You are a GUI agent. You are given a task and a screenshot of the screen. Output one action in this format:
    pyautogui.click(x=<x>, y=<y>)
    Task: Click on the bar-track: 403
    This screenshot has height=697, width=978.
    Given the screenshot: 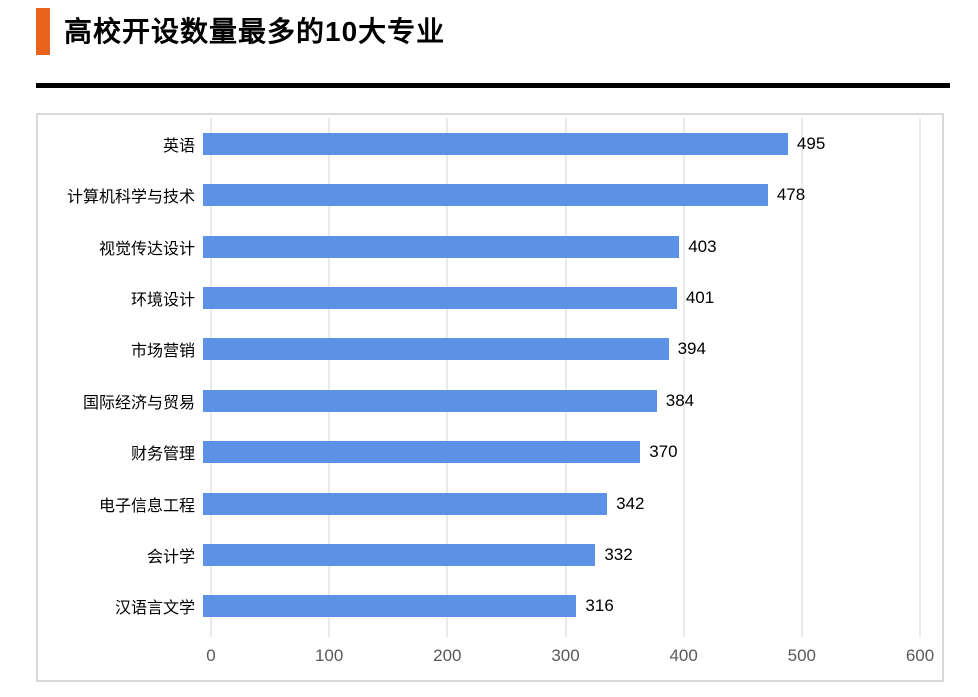 What is the action you would take?
    pyautogui.click(x=557, y=246)
    